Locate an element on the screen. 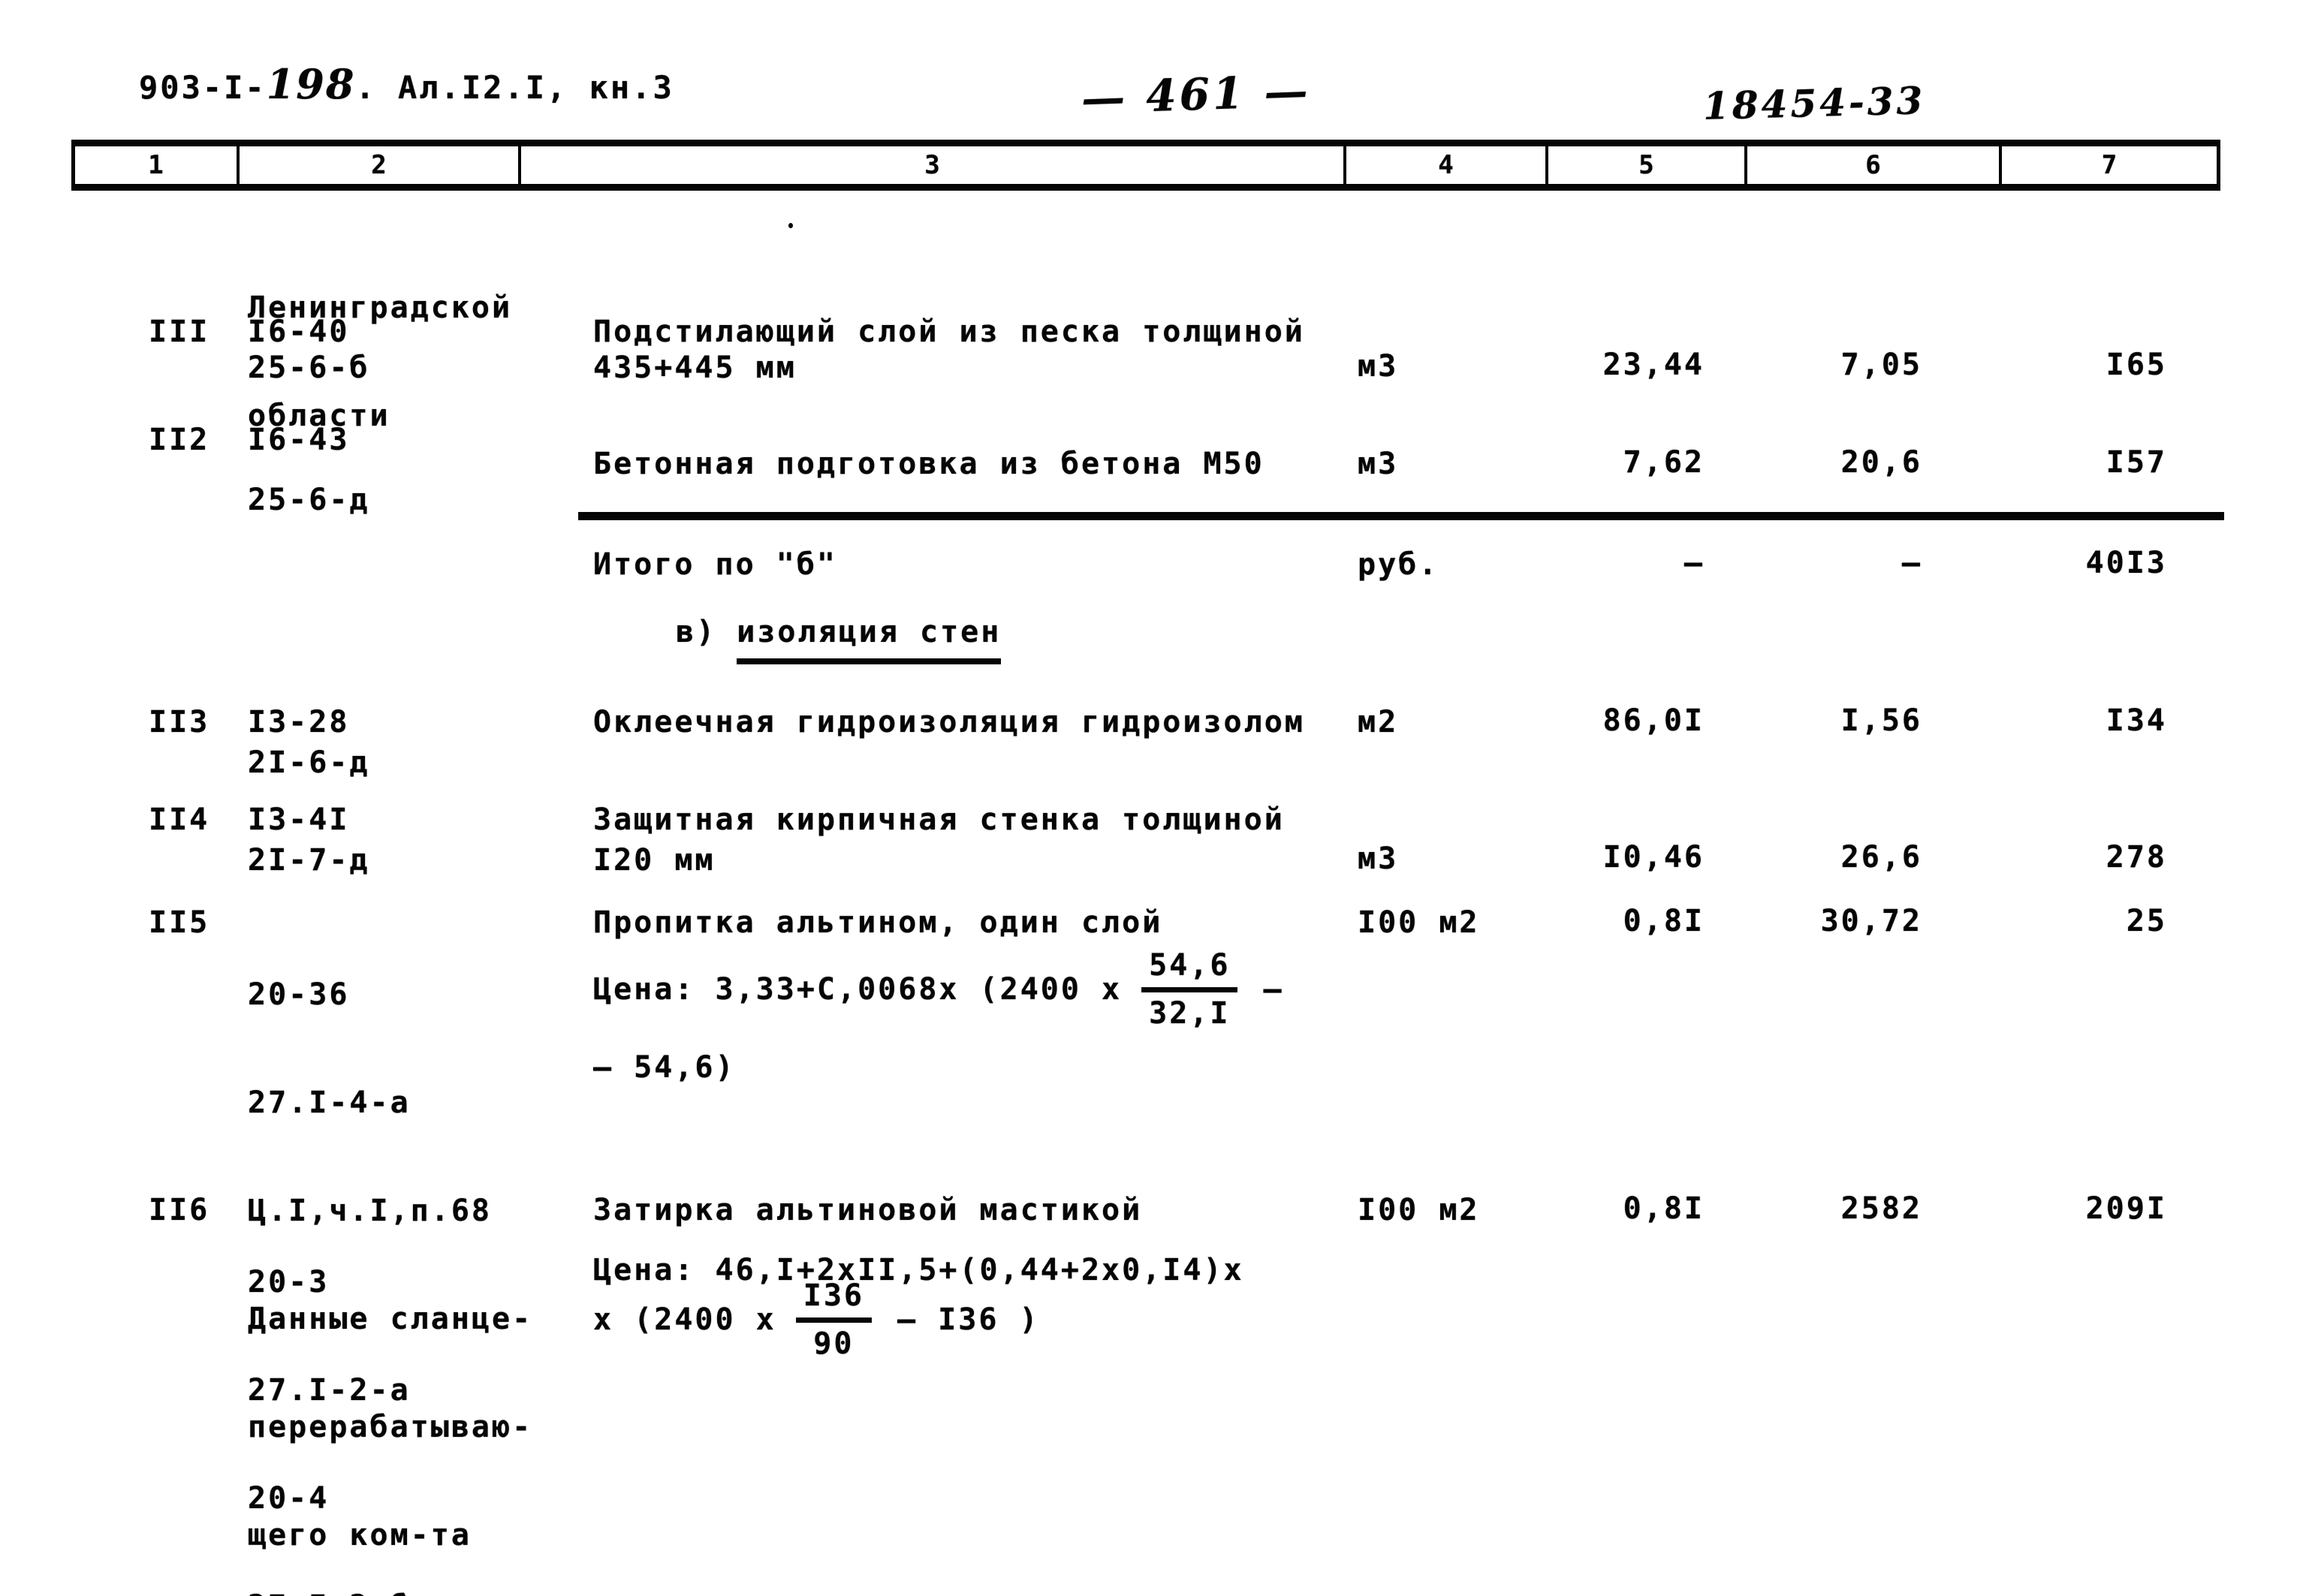 This screenshot has width=2306, height=1596. row-total: 25 is located at coordinates (2146, 921).